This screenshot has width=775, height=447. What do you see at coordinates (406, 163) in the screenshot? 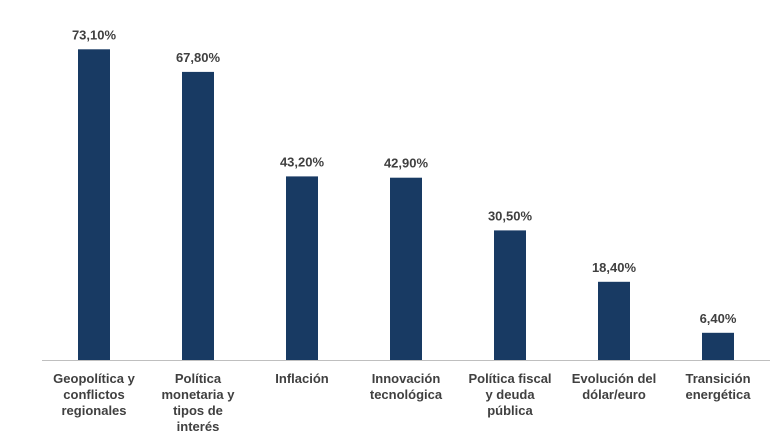
I see `value-label-3: 42,90%` at bounding box center [406, 163].